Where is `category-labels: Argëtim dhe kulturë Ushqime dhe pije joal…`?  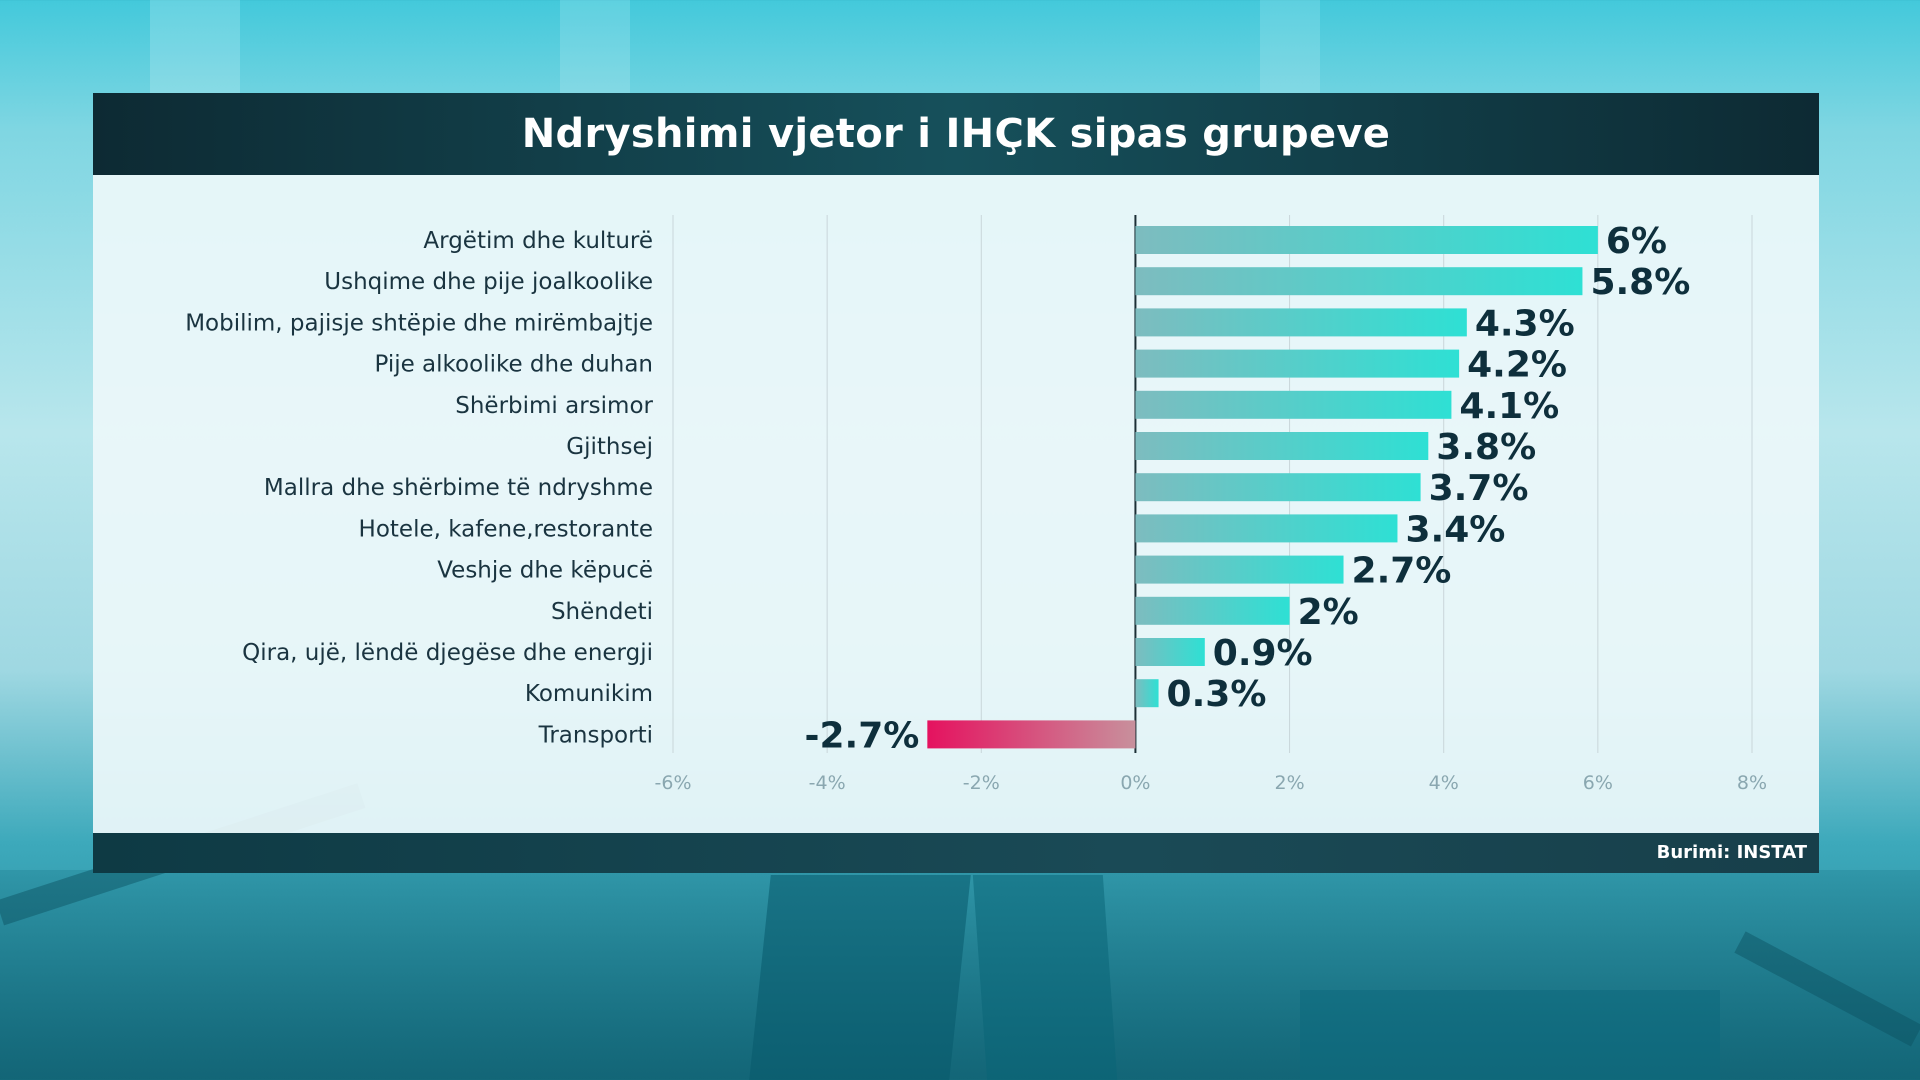 category-labels: Argëtim dhe kulturë Ushqime dhe pije joal… is located at coordinates (419, 488).